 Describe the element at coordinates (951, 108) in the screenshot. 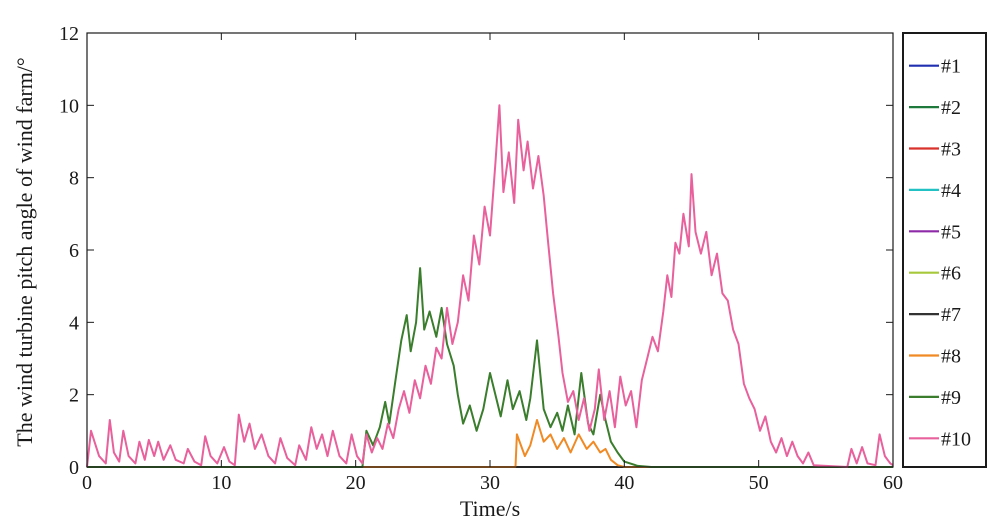

I see `legend-label-2: #2` at that location.